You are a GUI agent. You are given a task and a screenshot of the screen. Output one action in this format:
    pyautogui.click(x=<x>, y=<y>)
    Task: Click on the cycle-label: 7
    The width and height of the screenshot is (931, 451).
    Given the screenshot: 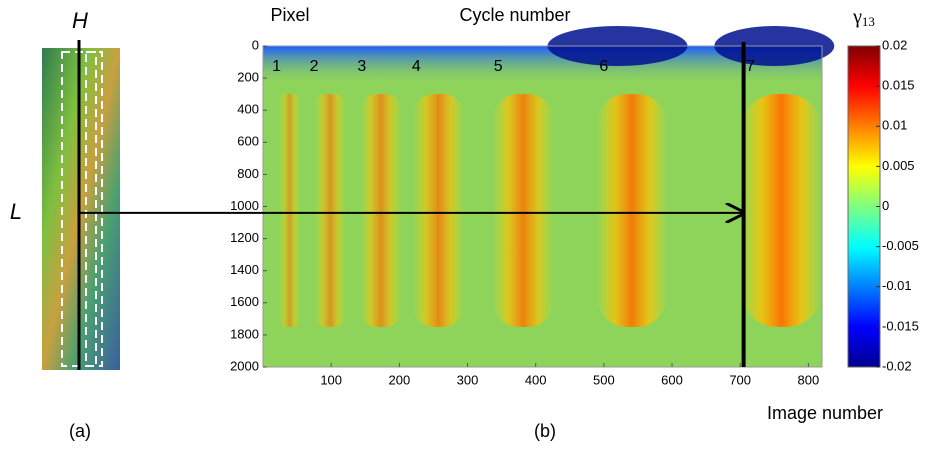 What is the action you would take?
    pyautogui.click(x=750, y=66)
    